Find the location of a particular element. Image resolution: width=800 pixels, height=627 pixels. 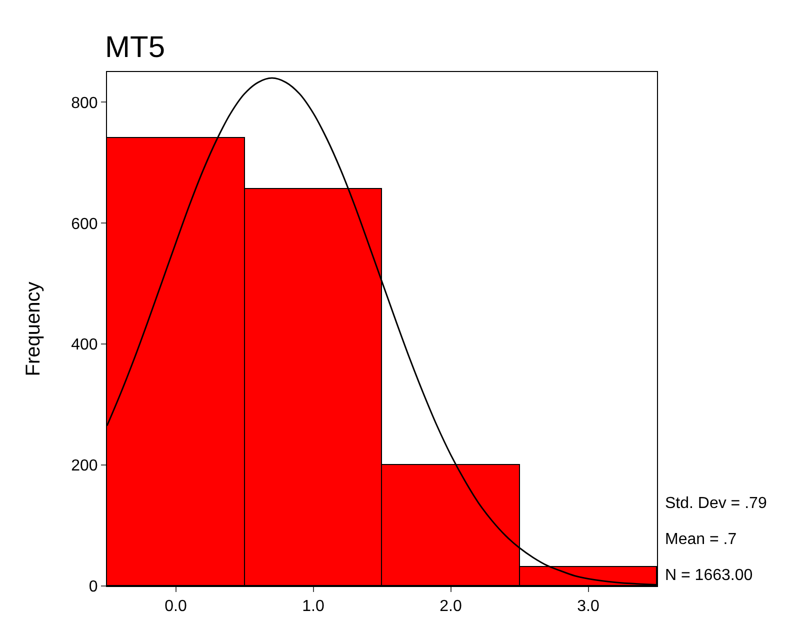

y-tick-label: 600 is located at coordinates (84, 224).